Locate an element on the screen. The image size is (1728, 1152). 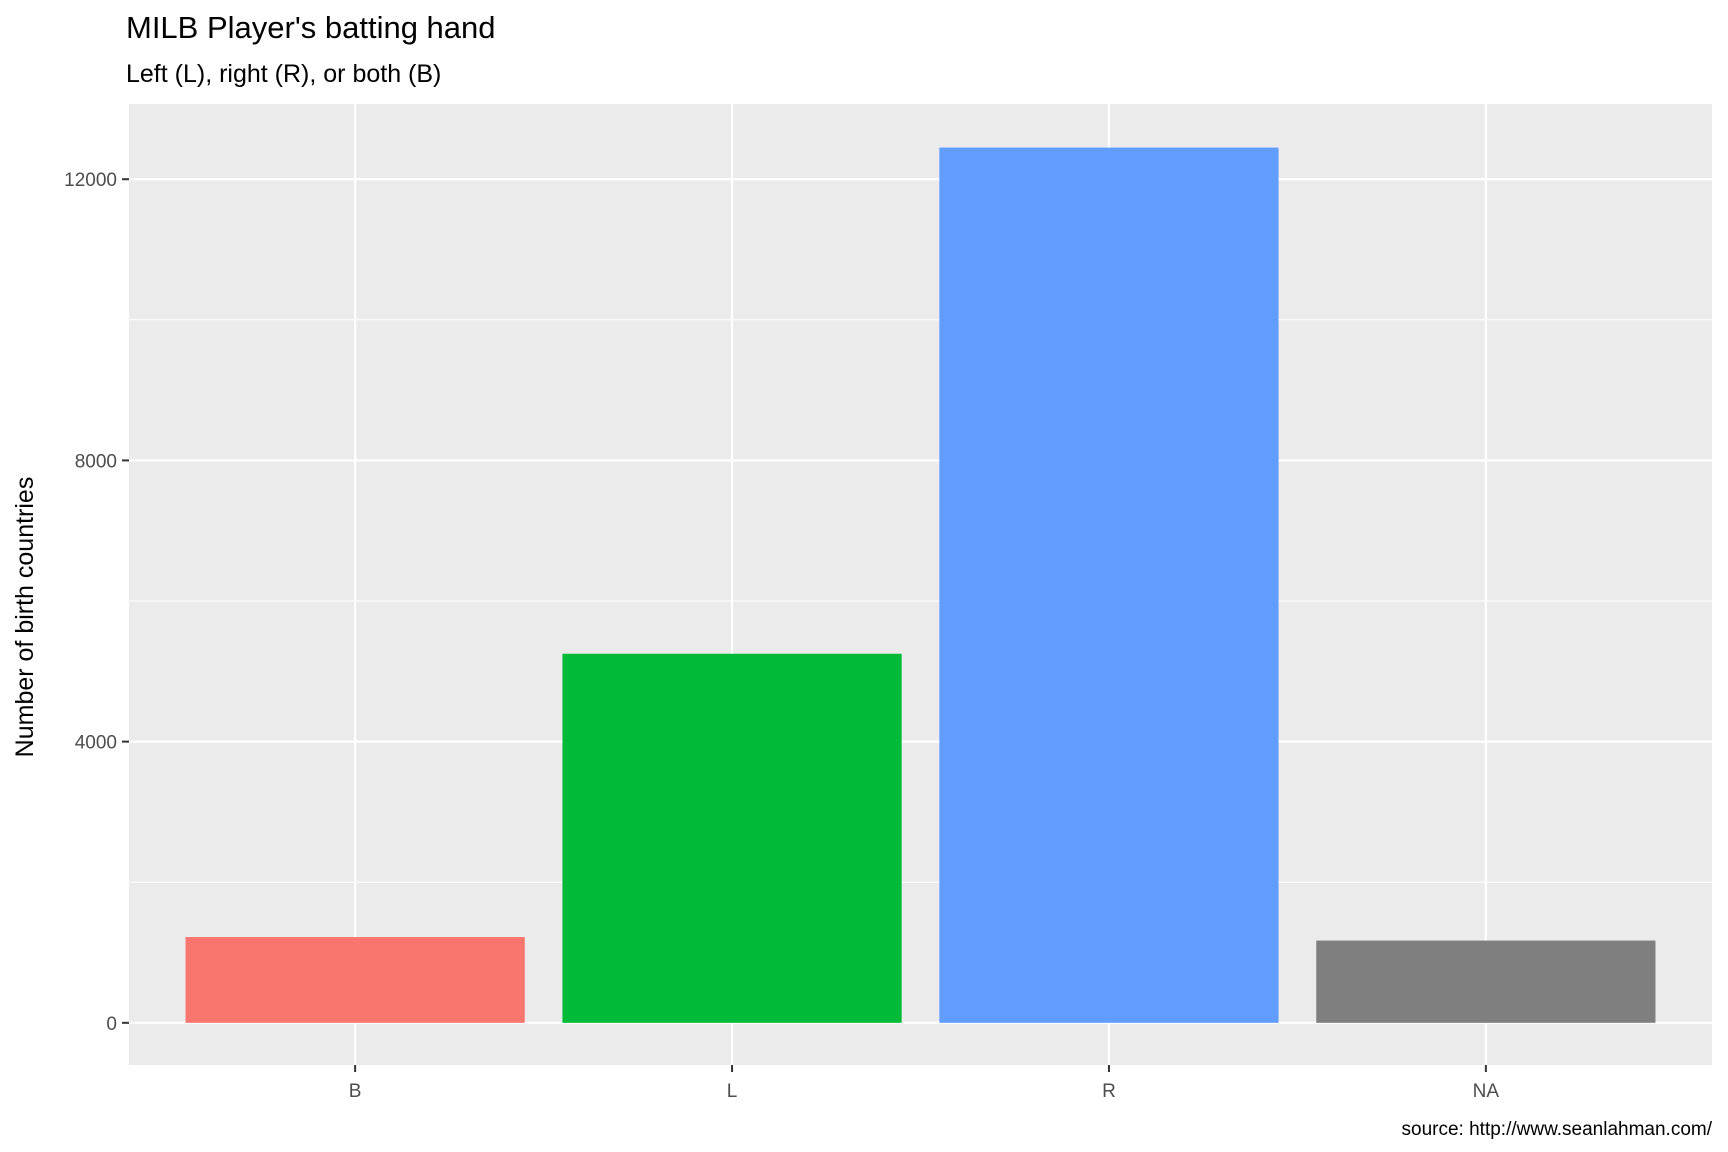
chart-title: MILB Player's batting hand is located at coordinates (311, 27).